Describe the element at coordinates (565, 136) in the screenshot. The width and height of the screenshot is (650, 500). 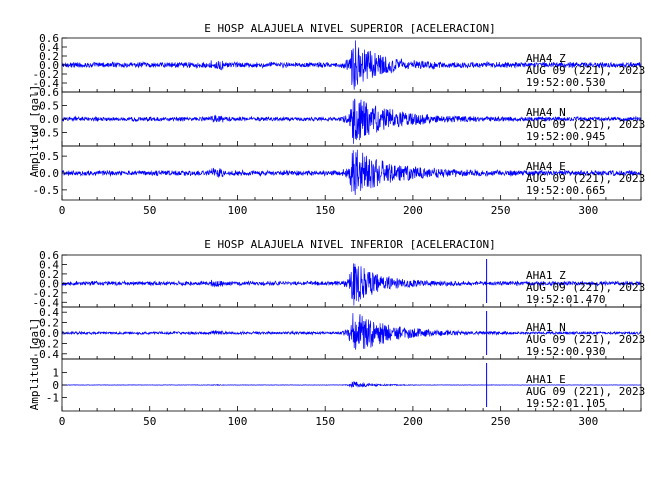
I see `time-label: 19:52:00.945` at that location.